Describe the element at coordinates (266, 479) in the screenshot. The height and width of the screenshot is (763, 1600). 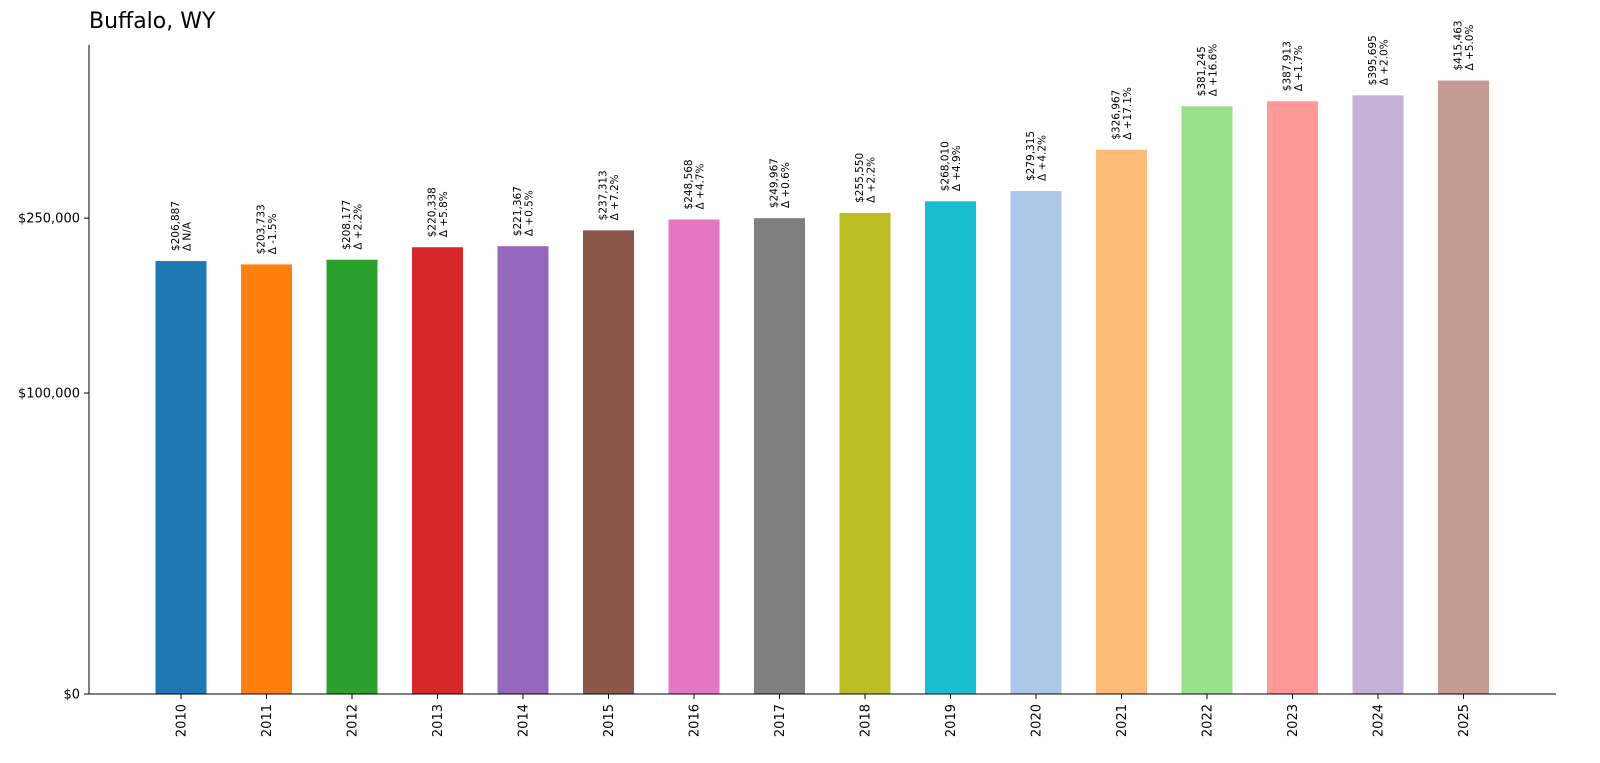
I see `bar-2011` at that location.